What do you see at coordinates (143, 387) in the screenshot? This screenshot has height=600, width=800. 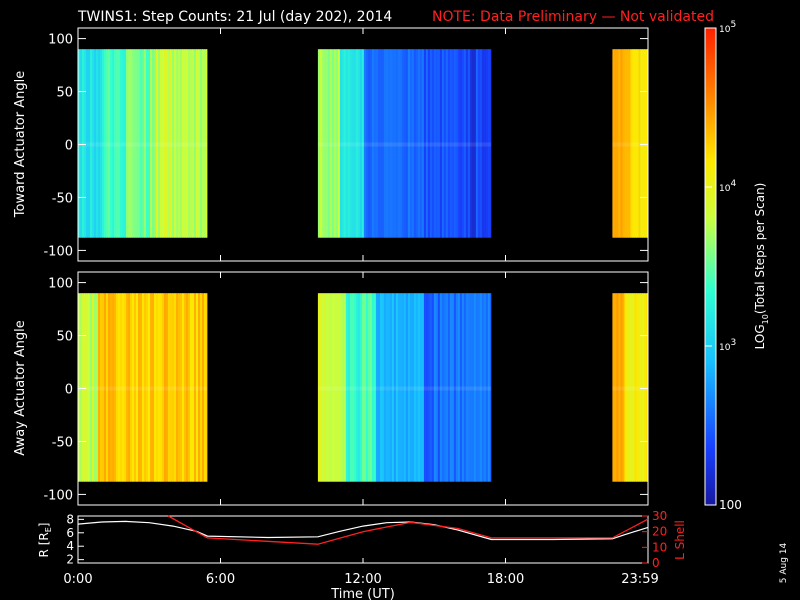 I see `away-data-block` at bounding box center [143, 387].